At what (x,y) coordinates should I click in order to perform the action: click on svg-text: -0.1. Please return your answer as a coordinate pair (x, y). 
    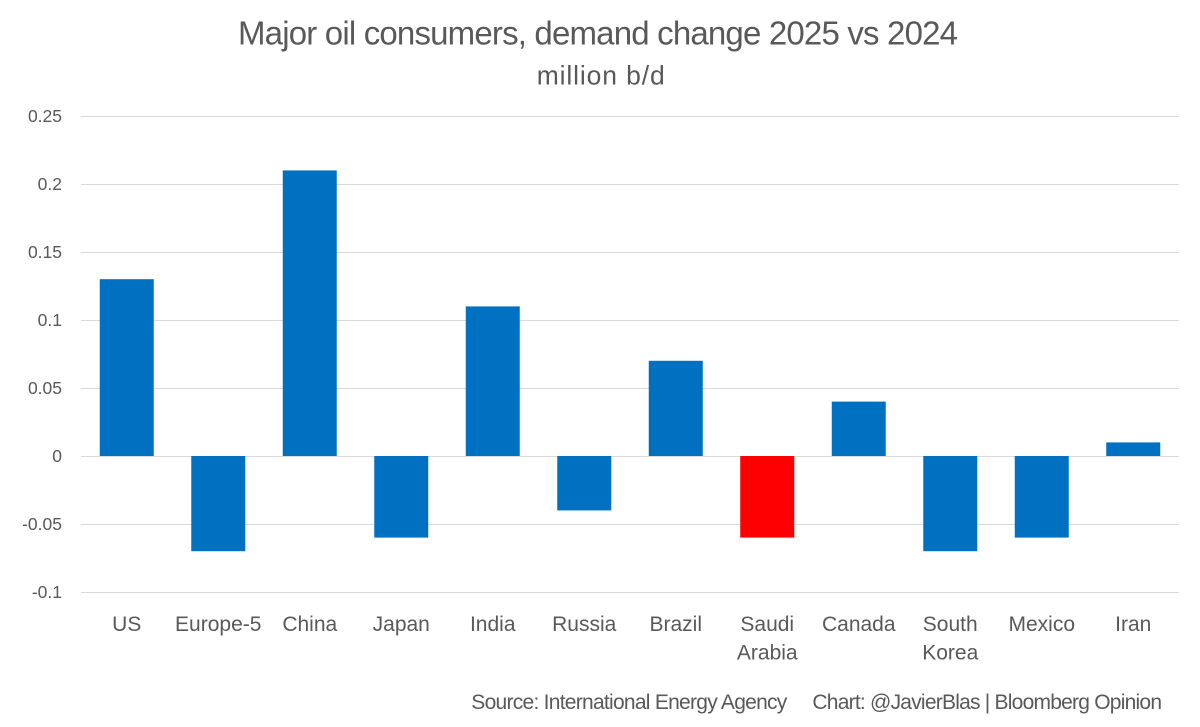
    Looking at the image, I should click on (47, 592).